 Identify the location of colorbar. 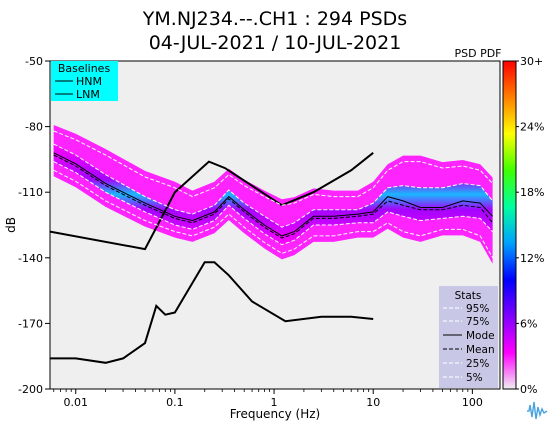
(509, 225).